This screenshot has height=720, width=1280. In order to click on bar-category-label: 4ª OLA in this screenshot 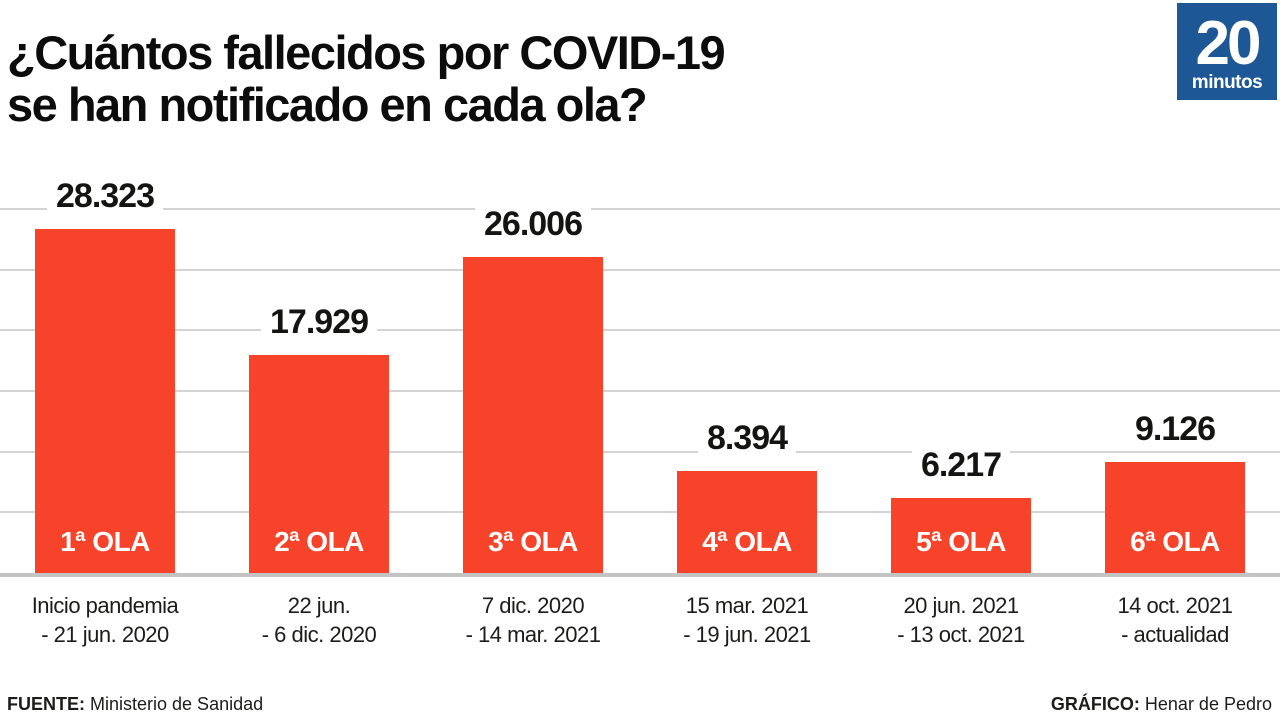, I will do `click(747, 541)`.